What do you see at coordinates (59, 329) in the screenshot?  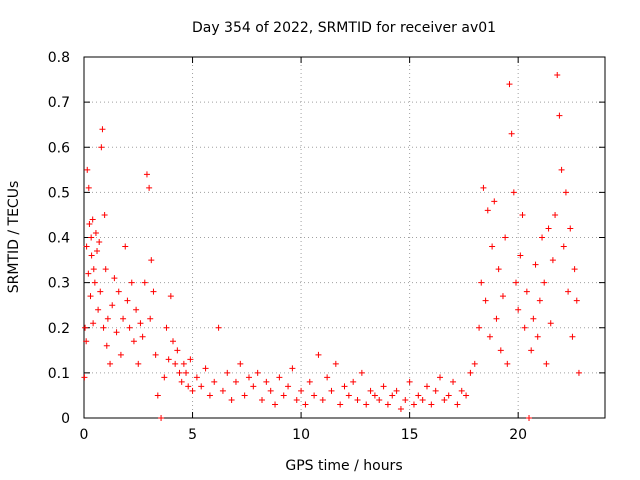 I see `y-tick-label: 0.2` at bounding box center [59, 329].